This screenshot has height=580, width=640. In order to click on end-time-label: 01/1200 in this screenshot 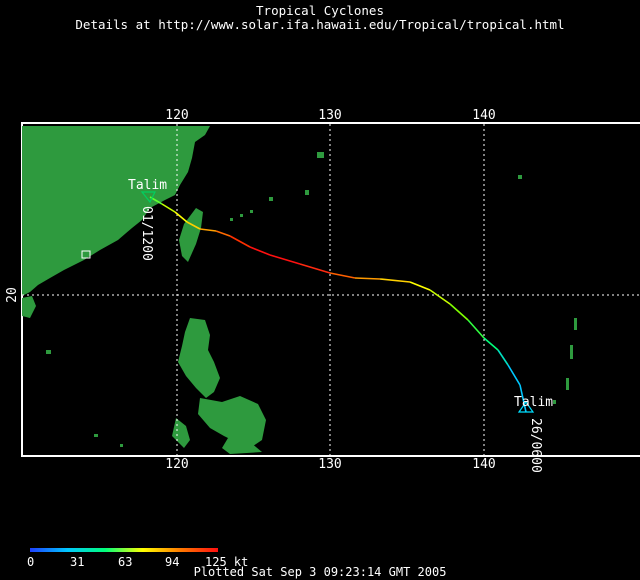, I will do `click(146, 233)`.